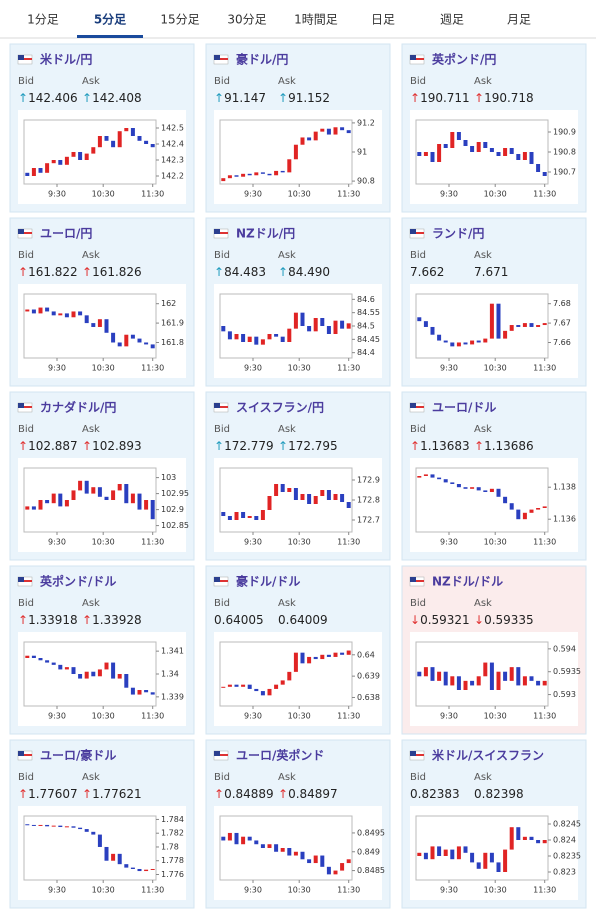 The image size is (596, 912). I want to click on bid-price: 142.406, so click(53, 98).